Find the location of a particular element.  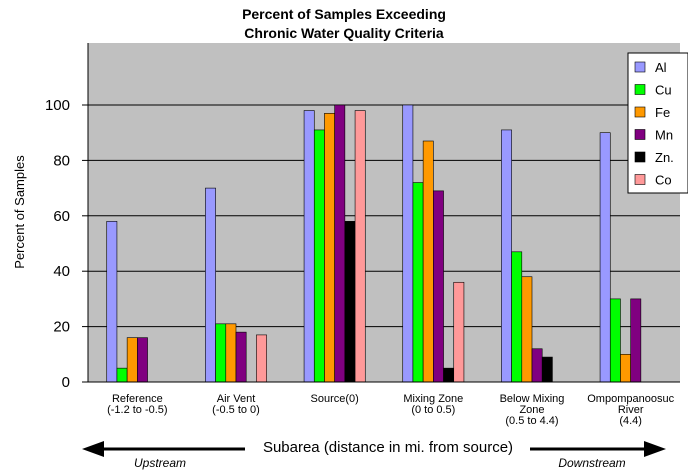

downstream-arrowhead is located at coordinates (655, 449).